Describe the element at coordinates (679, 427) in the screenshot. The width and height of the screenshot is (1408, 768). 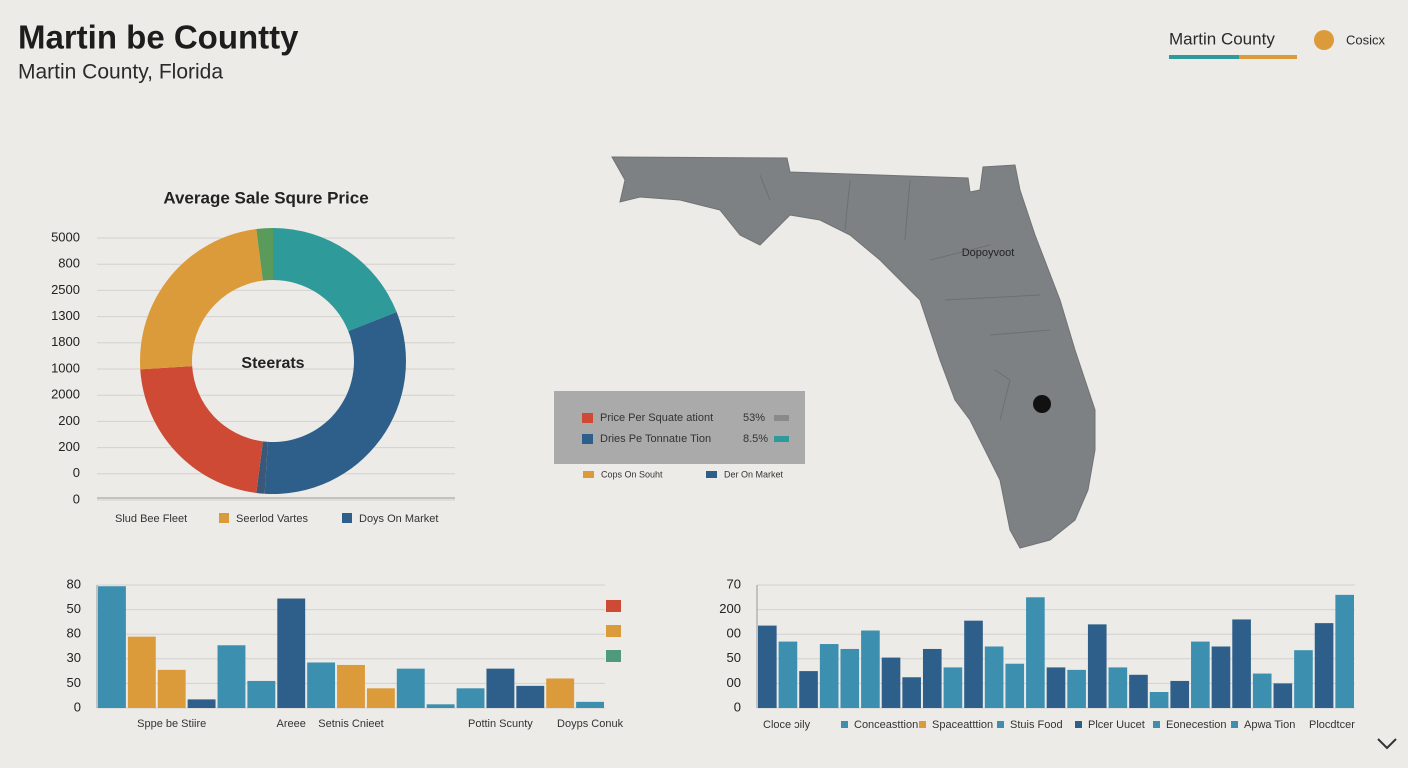
I see `info-box` at that location.